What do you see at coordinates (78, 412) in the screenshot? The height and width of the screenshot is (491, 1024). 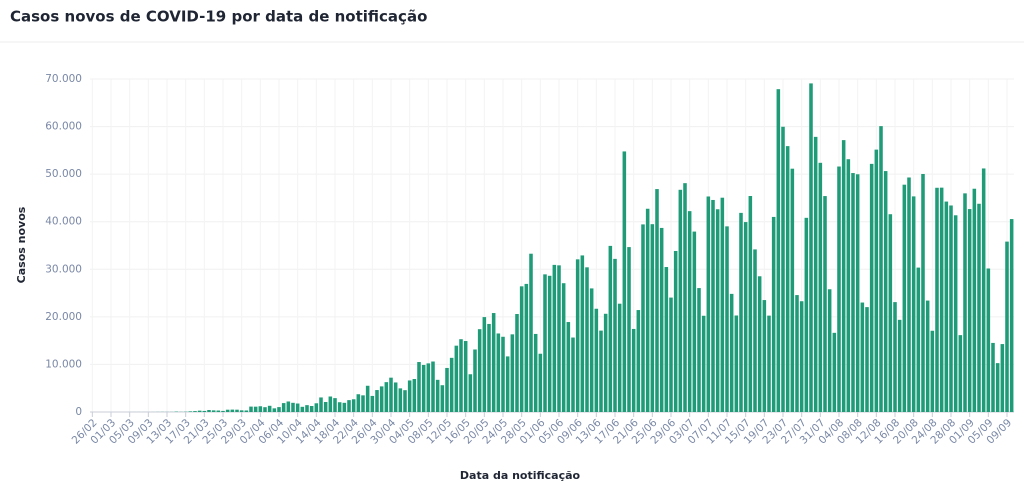 I see `y-tick-label: 0` at bounding box center [78, 412].